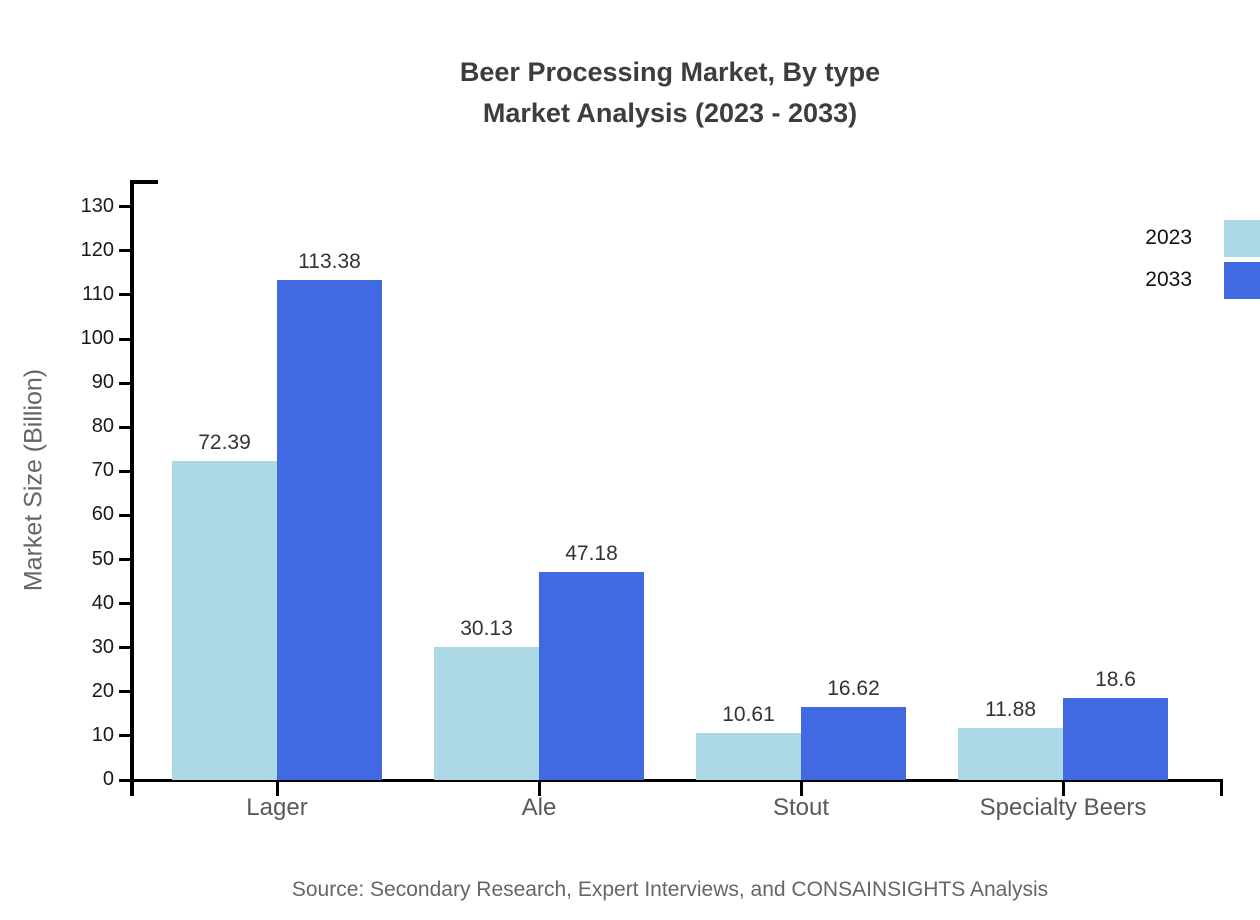  Describe the element at coordinates (748, 715) in the screenshot. I see `value-label-2023-stout: 10.61` at that location.